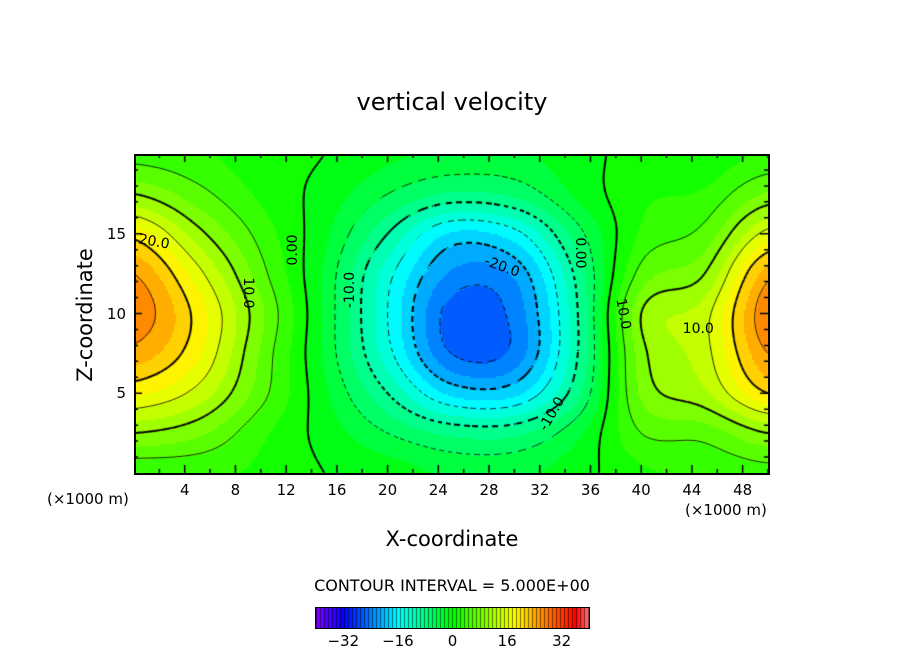 This screenshot has height=654, width=904. I want to click on contour-label: -10.0, so click(349, 289).